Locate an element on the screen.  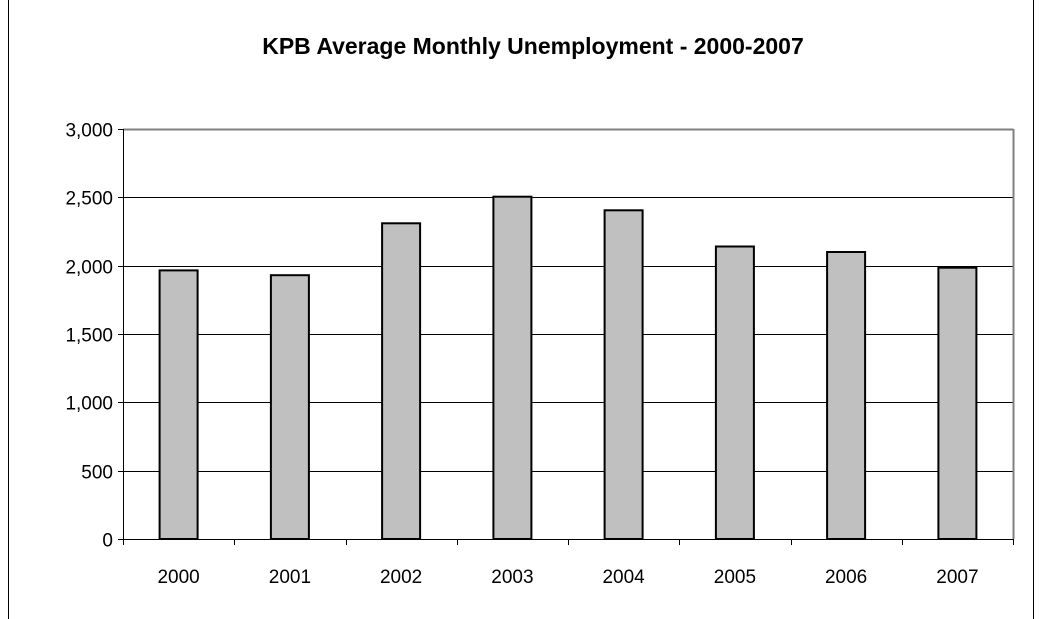
y-tick-label: 2,500 is located at coordinates (89, 199).